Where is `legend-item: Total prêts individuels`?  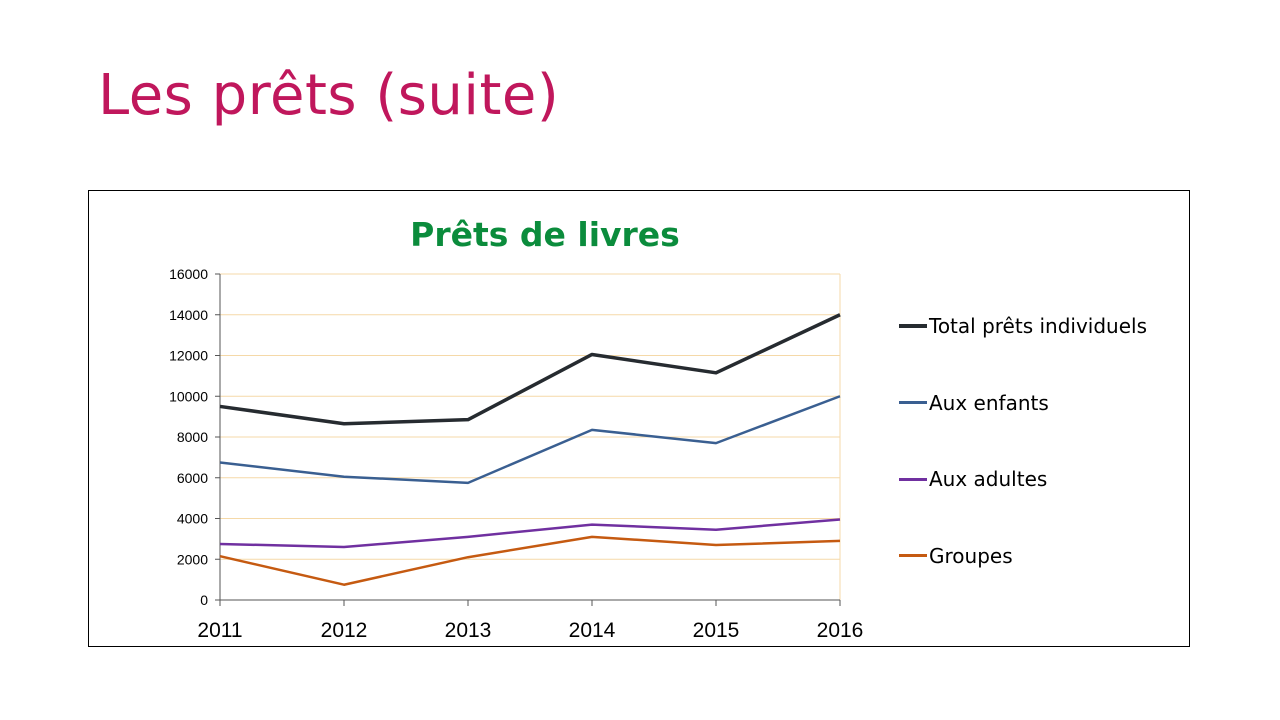
legend-item: Total prêts individuels is located at coordinates (1044, 326).